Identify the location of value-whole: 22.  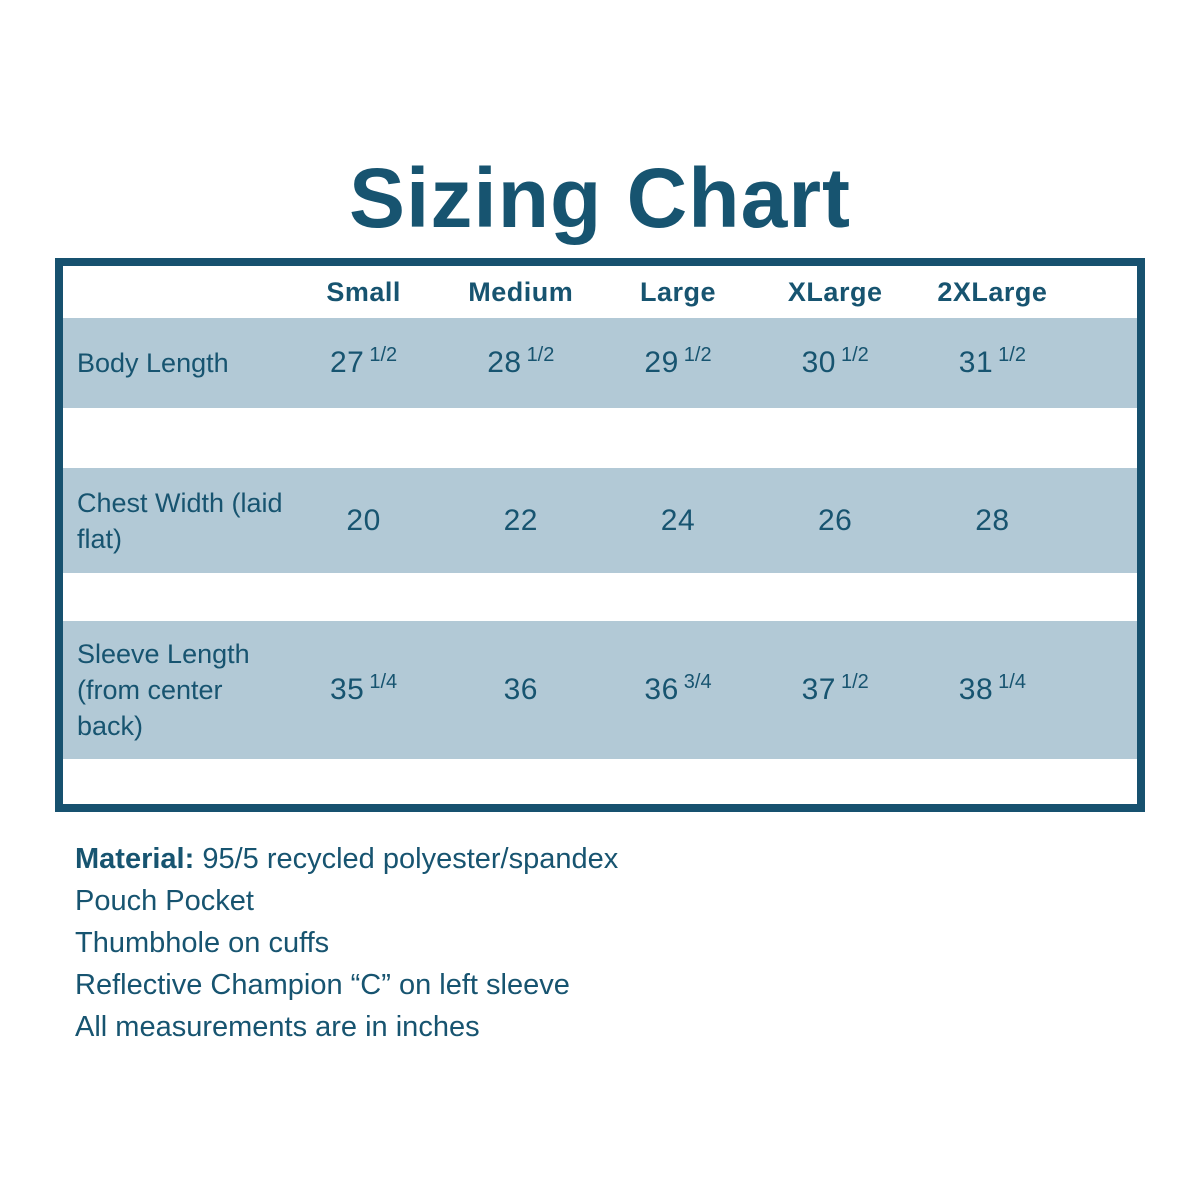
(520, 520).